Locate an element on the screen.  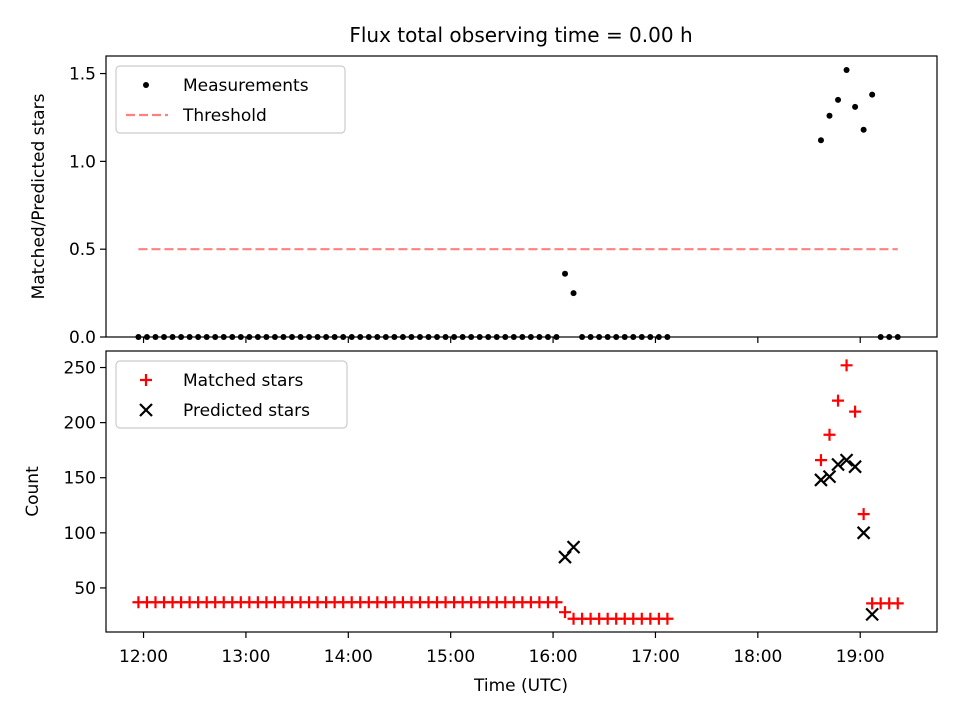
y-axis-label: Matched/Predicted stars is located at coordinates (39, 196).